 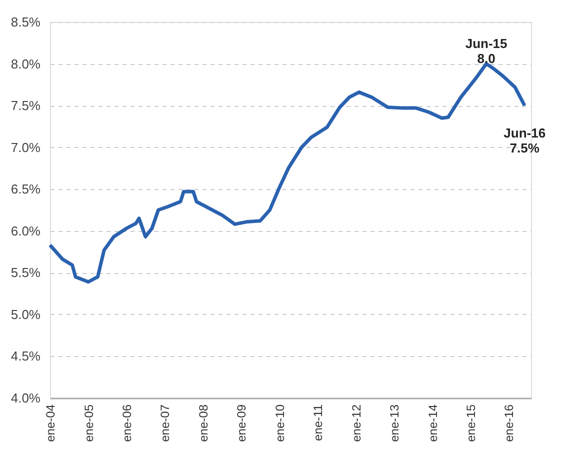 What do you see at coordinates (25, 64) in the screenshot?
I see `y-tick-label: 8.0%` at bounding box center [25, 64].